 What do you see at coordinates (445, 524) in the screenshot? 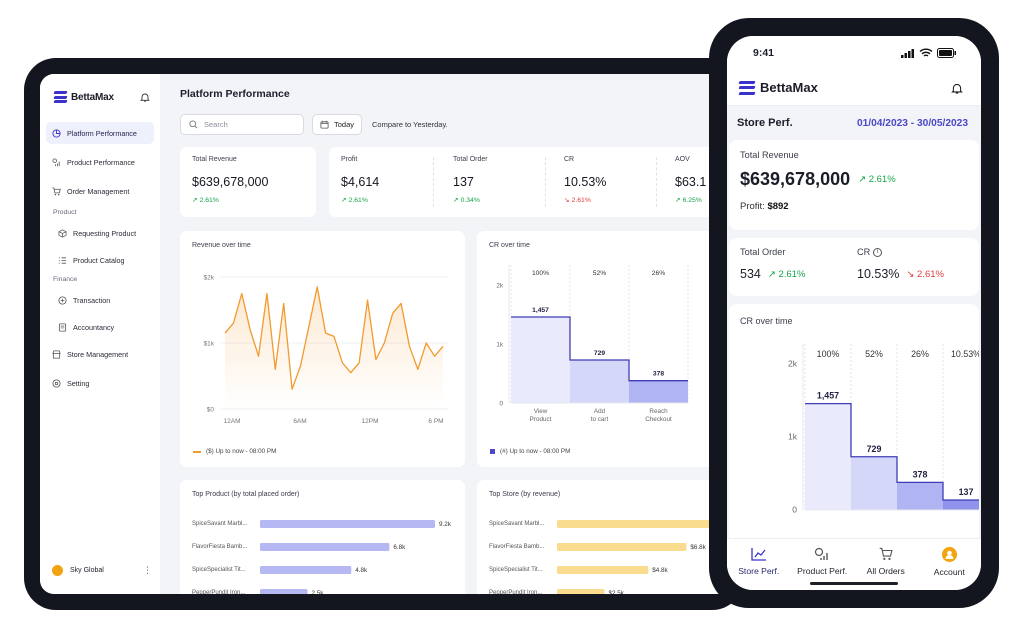
I see `bar-value-label: 9.2k` at bounding box center [445, 524].